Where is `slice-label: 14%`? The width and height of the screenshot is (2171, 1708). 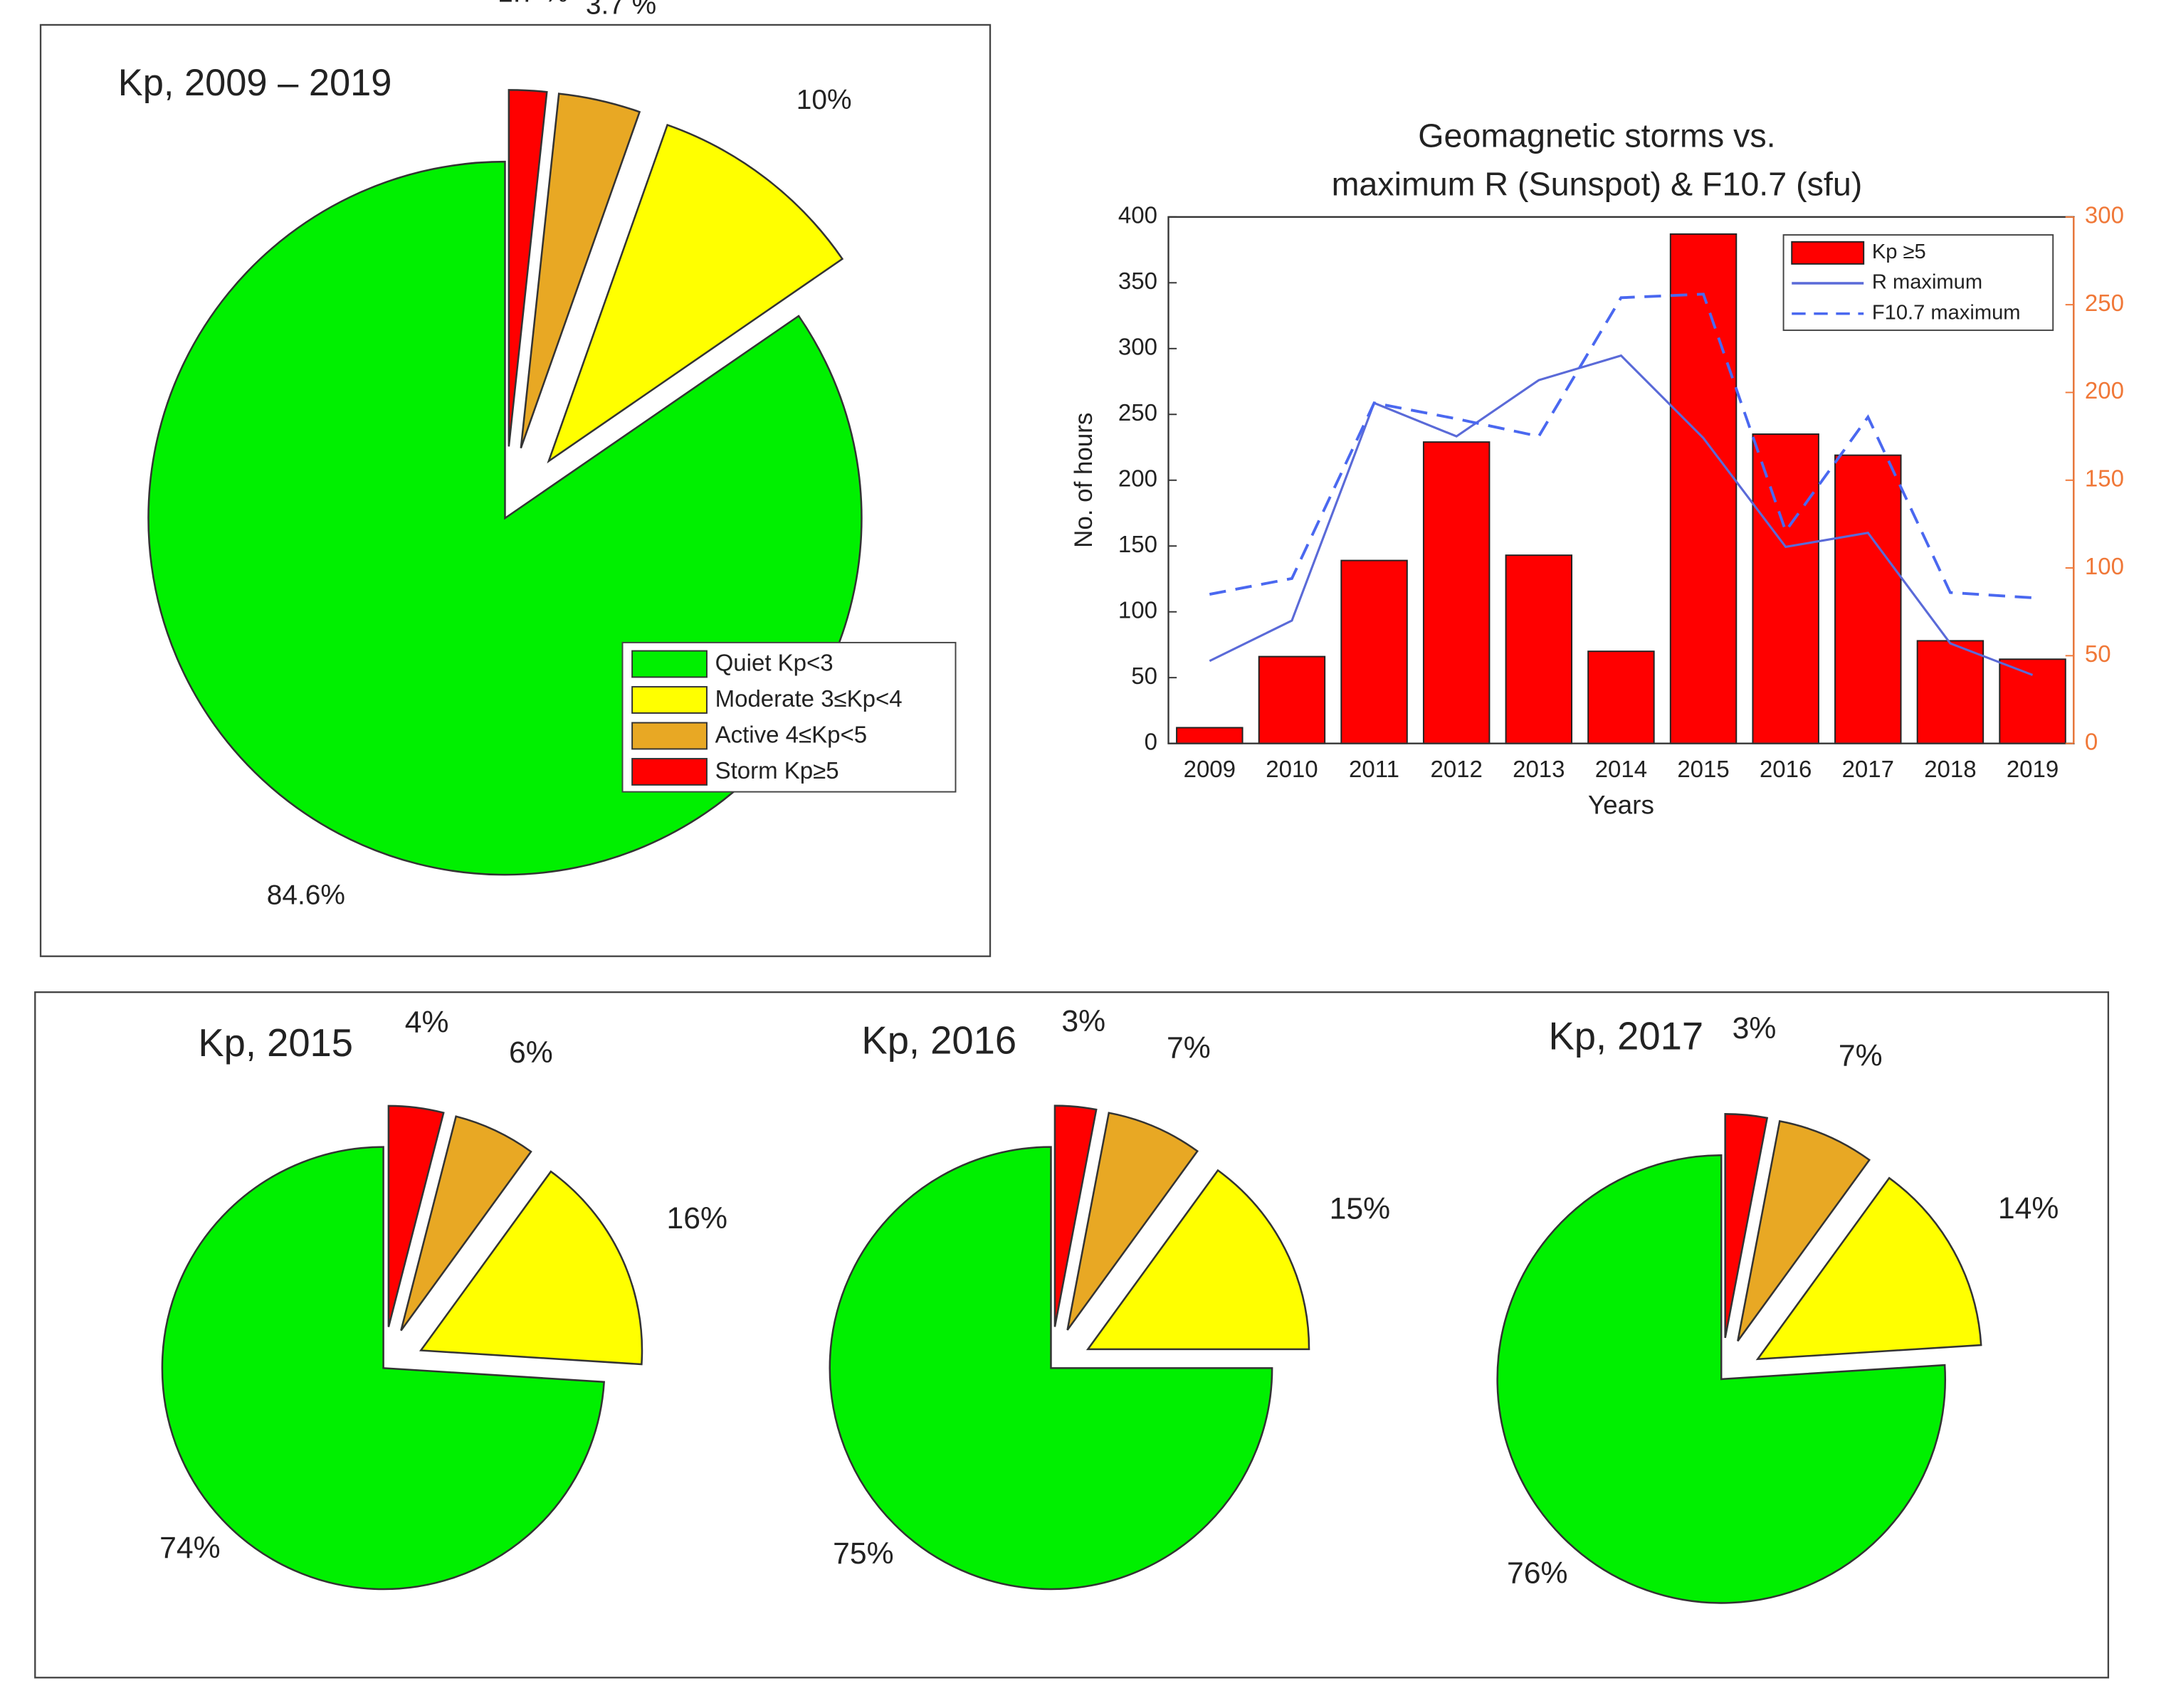
slice-label: 14% is located at coordinates (2028, 1208).